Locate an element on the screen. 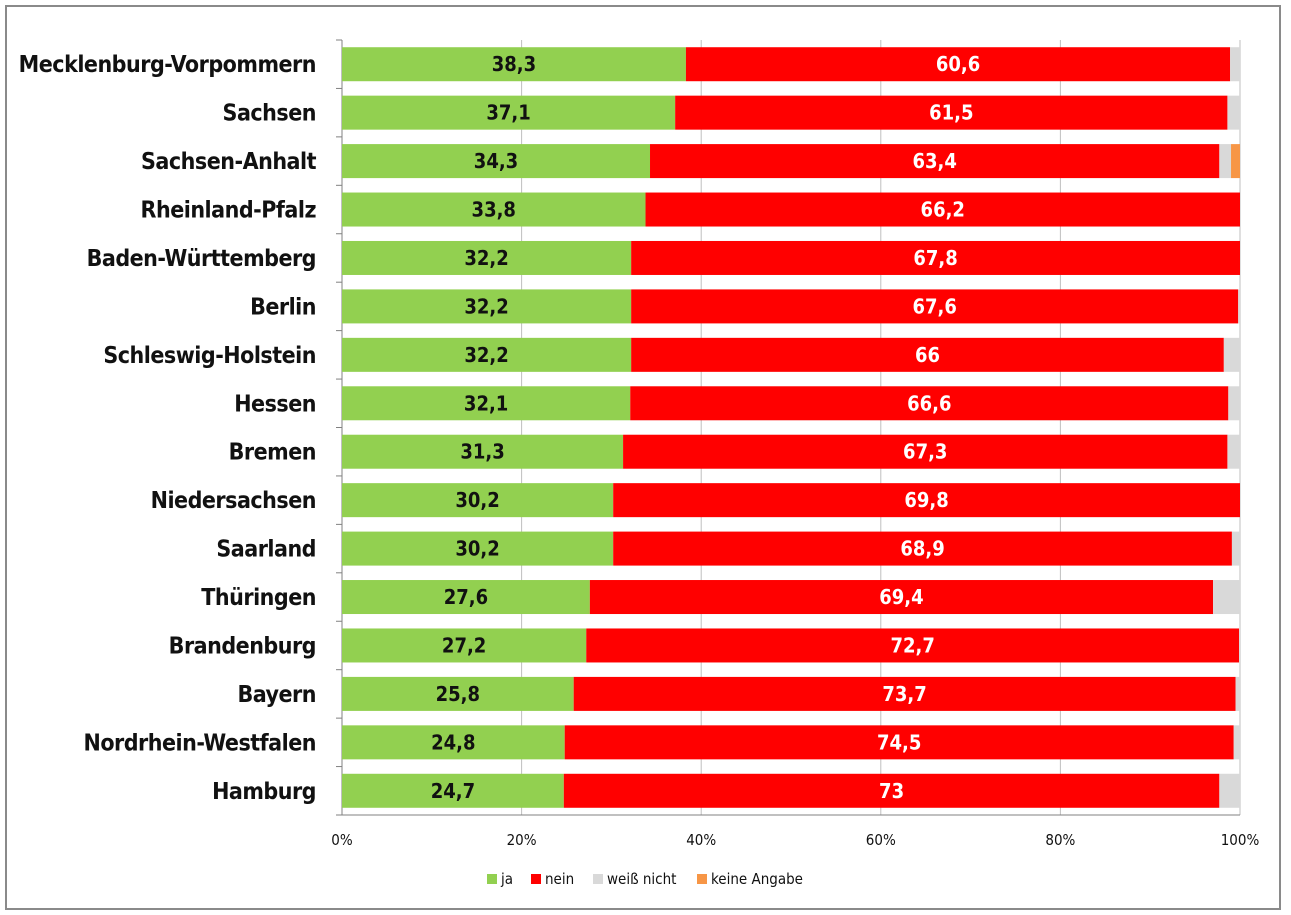 The height and width of the screenshot is (915, 1291). x-tick-label-4: 80% is located at coordinates (1060, 840).